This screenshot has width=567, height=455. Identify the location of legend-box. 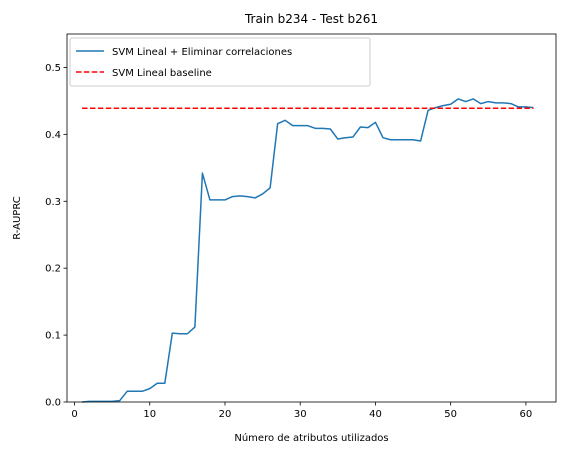
(220, 62).